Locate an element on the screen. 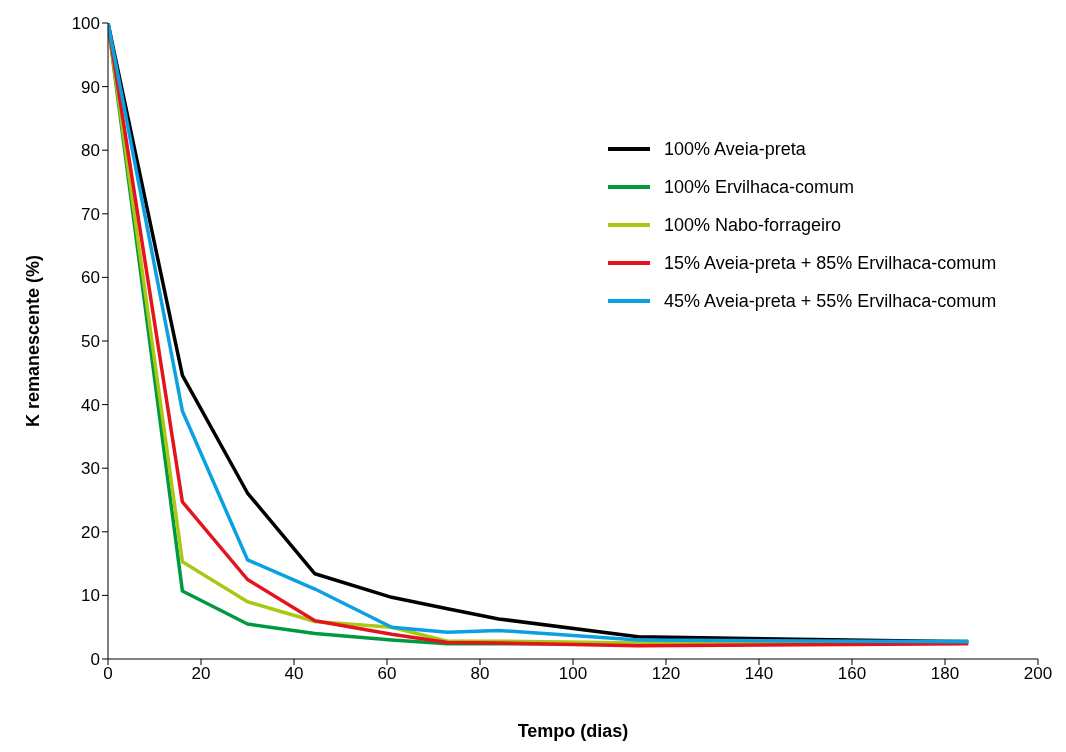  y-tick-label: 90 is located at coordinates (90, 87).